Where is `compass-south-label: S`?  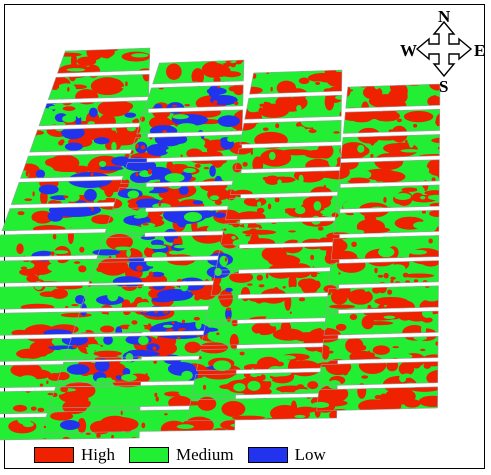 compass-south-label: S is located at coordinates (444, 86).